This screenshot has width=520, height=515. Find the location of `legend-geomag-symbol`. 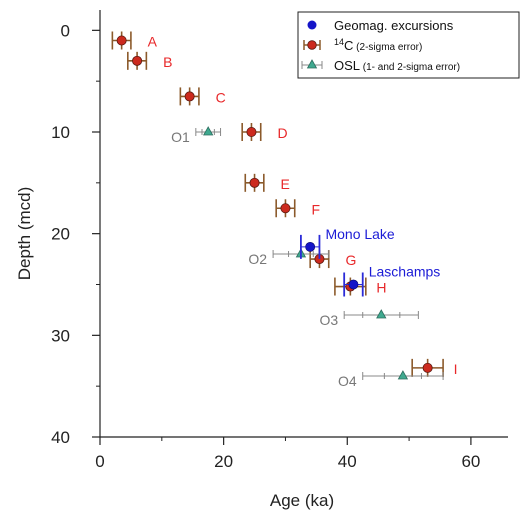

legend-geomag-symbol is located at coordinates (312, 25).